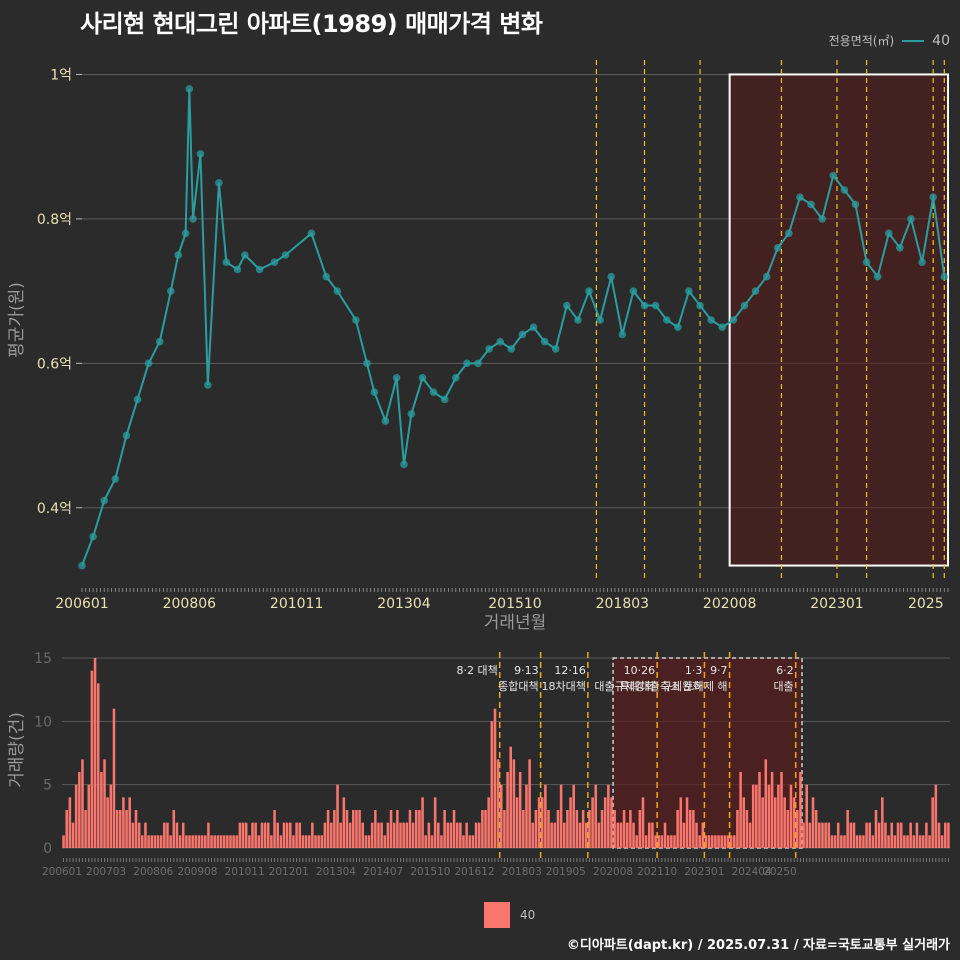 This screenshot has height=960, width=960. I want to click on x-tick-label: 202110, so click(657, 872).